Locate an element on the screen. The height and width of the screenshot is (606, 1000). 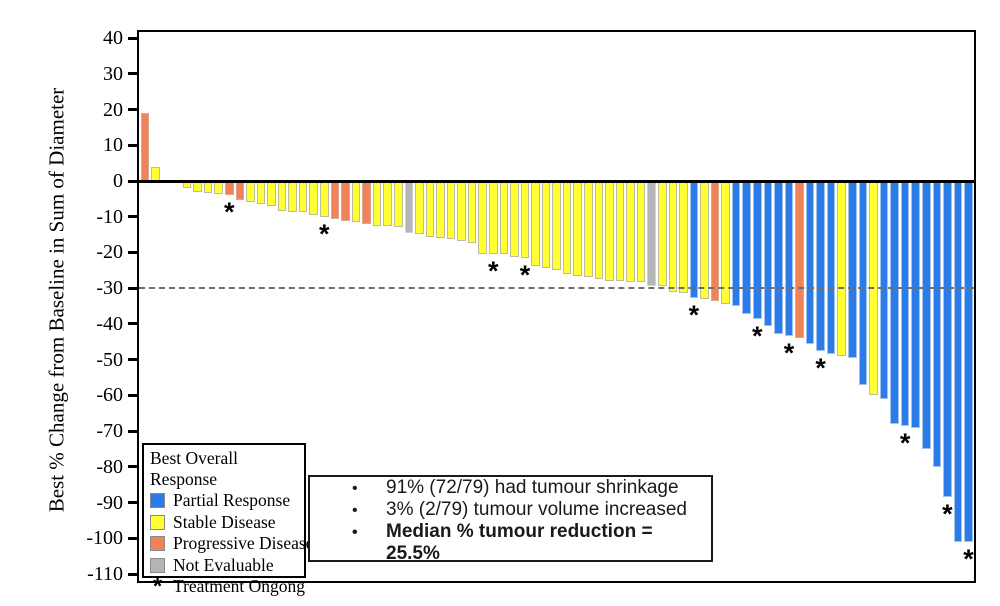
patient-bar-50-sd is located at coordinates (662, 234).